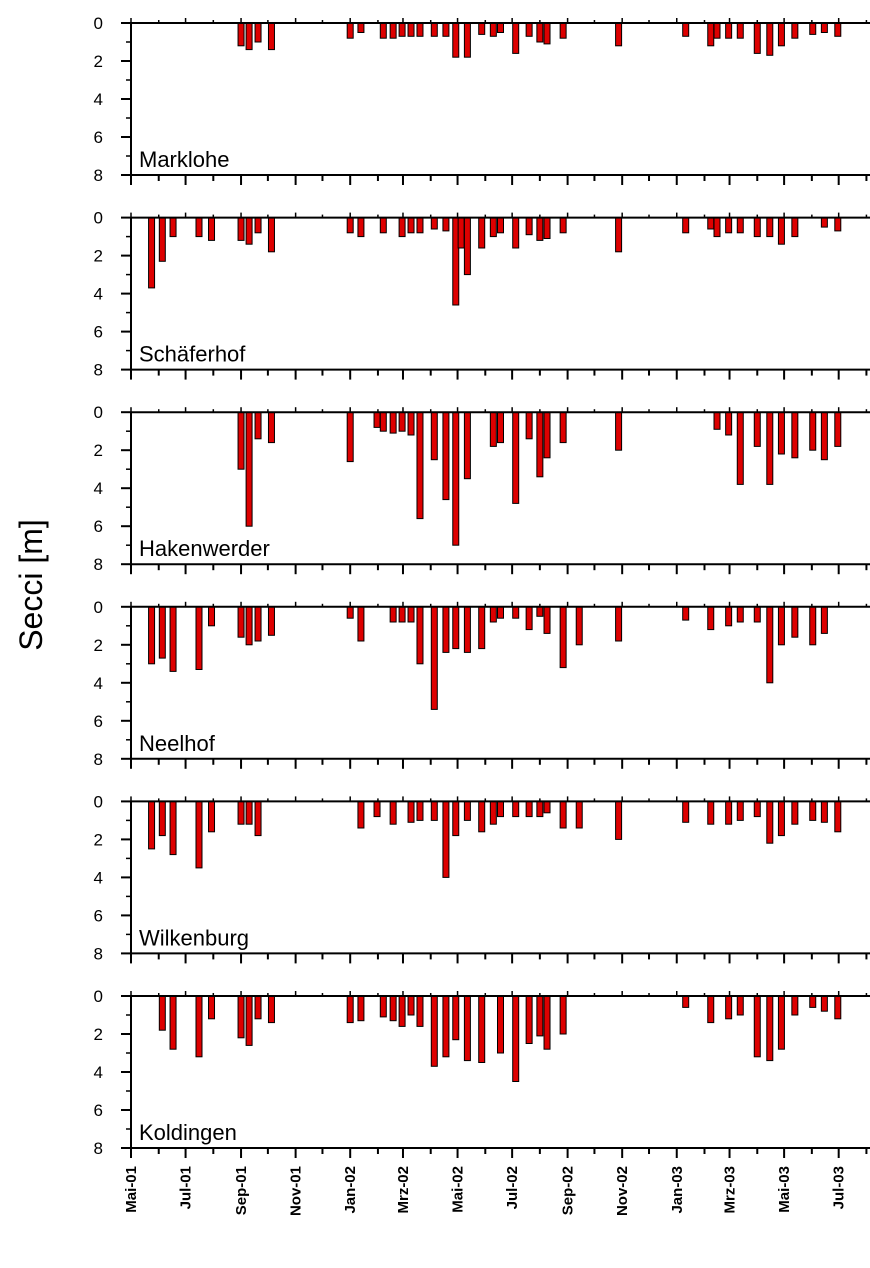 The image size is (870, 1268). I want to click on station-label: Wilkenburg, so click(194, 937).